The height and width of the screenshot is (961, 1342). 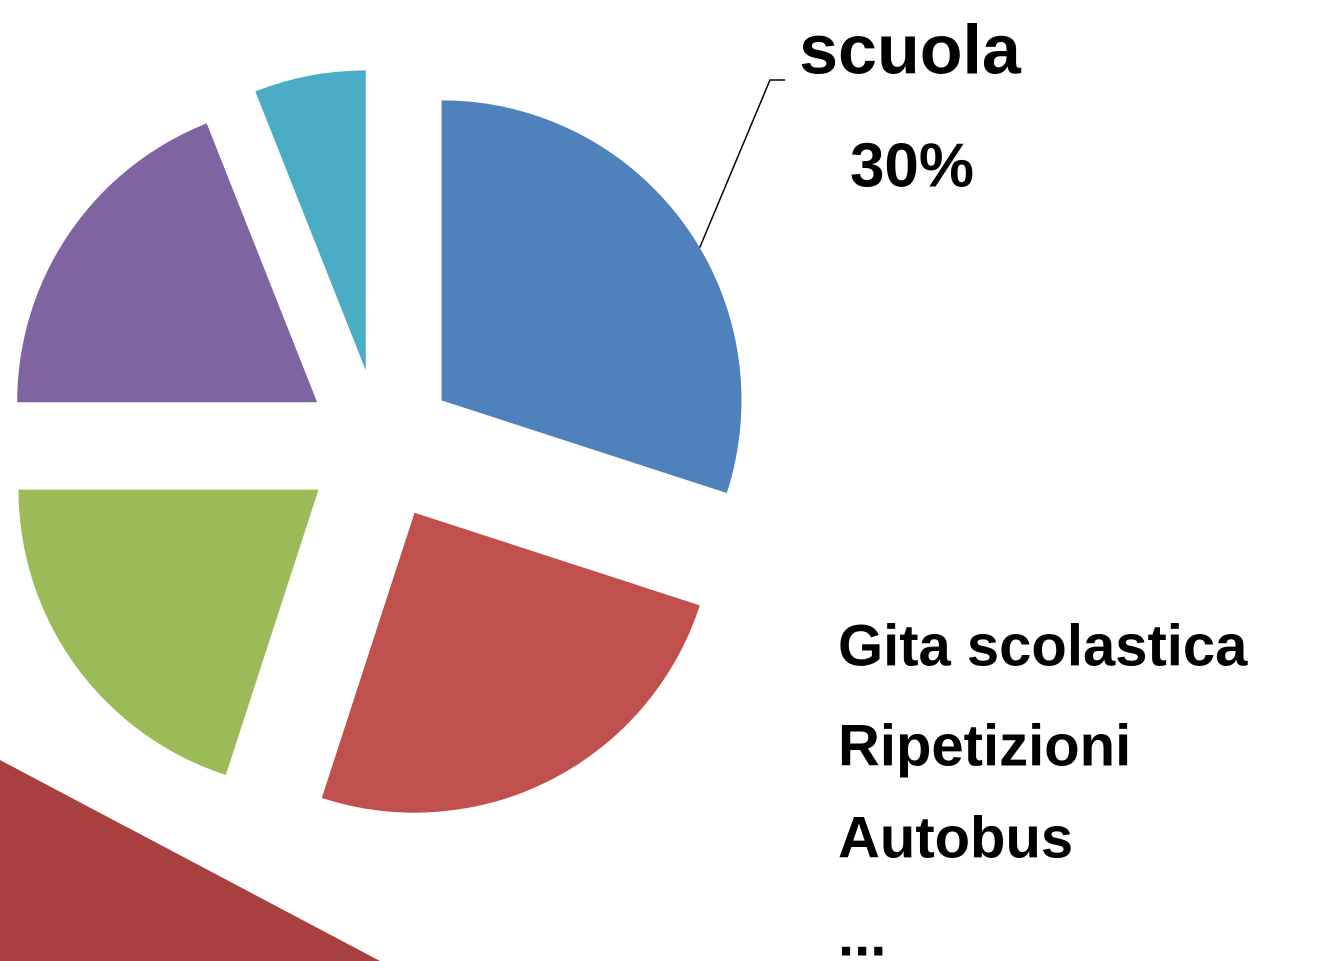 I want to click on slice-value-label: 30%, so click(x=912, y=165).